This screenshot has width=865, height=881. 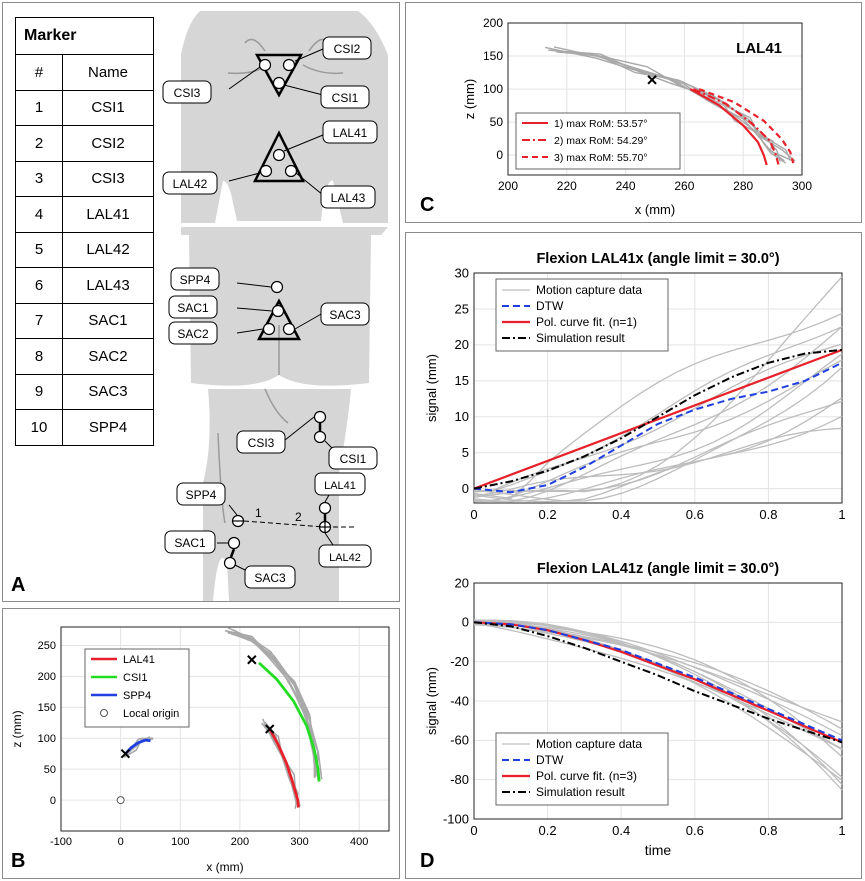 What do you see at coordinates (108, 320) in the screenshot?
I see `marker-name: SAC1` at bounding box center [108, 320].